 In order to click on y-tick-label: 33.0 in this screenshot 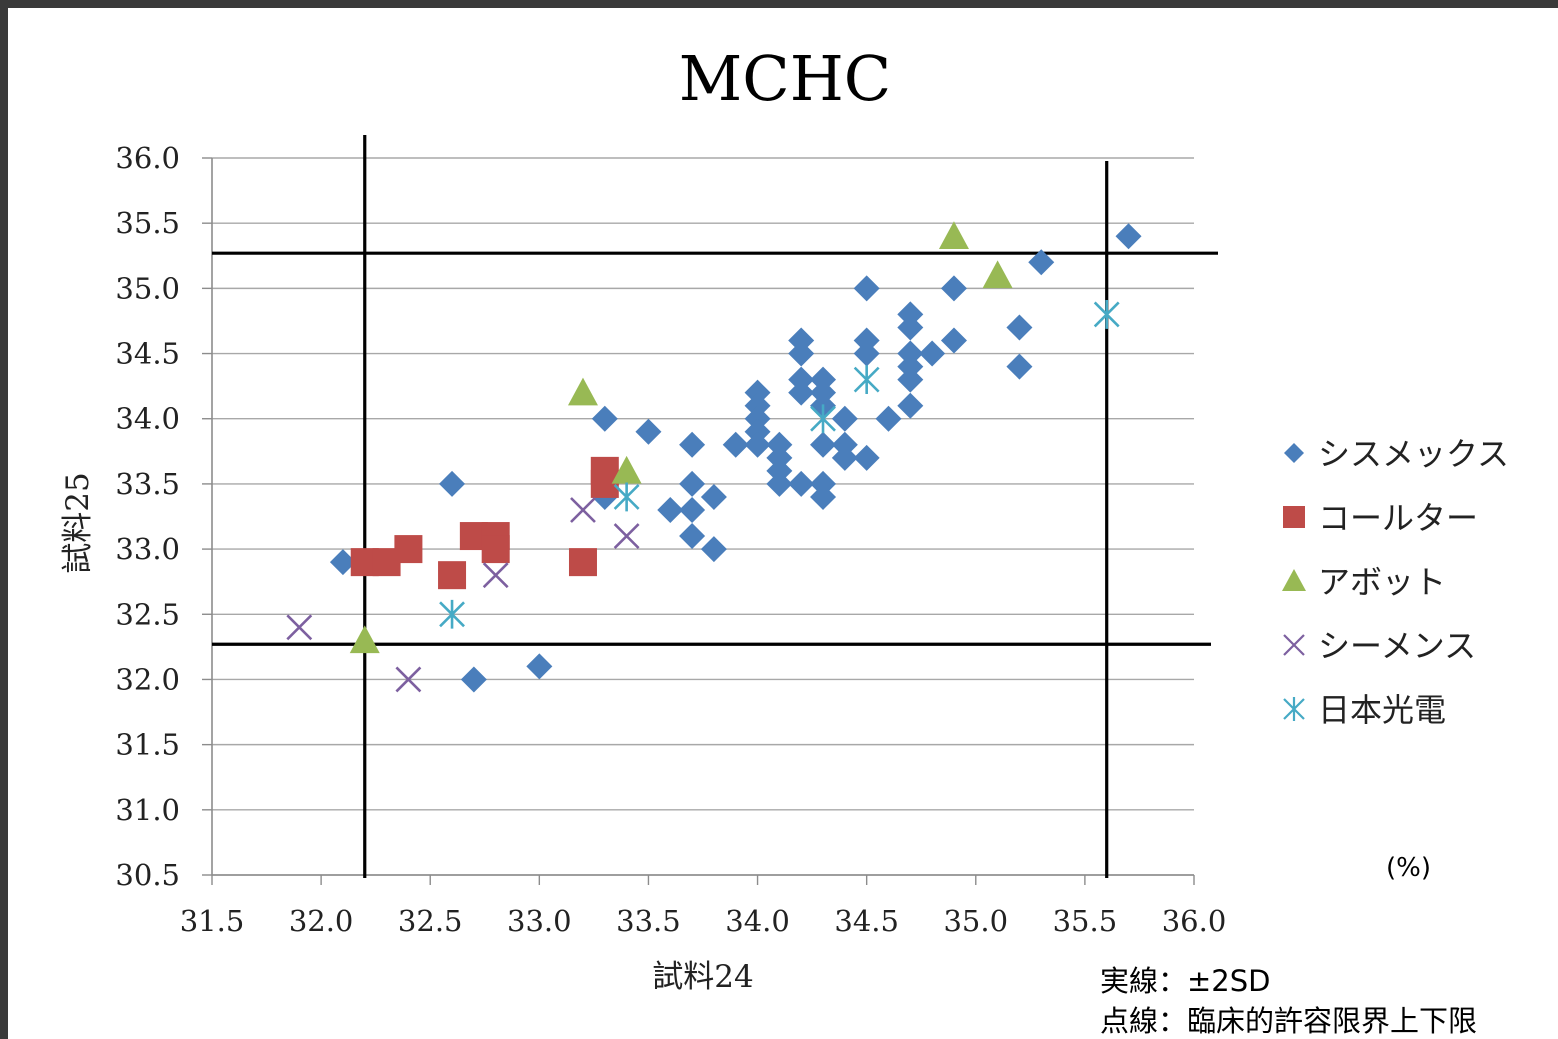, I will do `click(147, 549)`.